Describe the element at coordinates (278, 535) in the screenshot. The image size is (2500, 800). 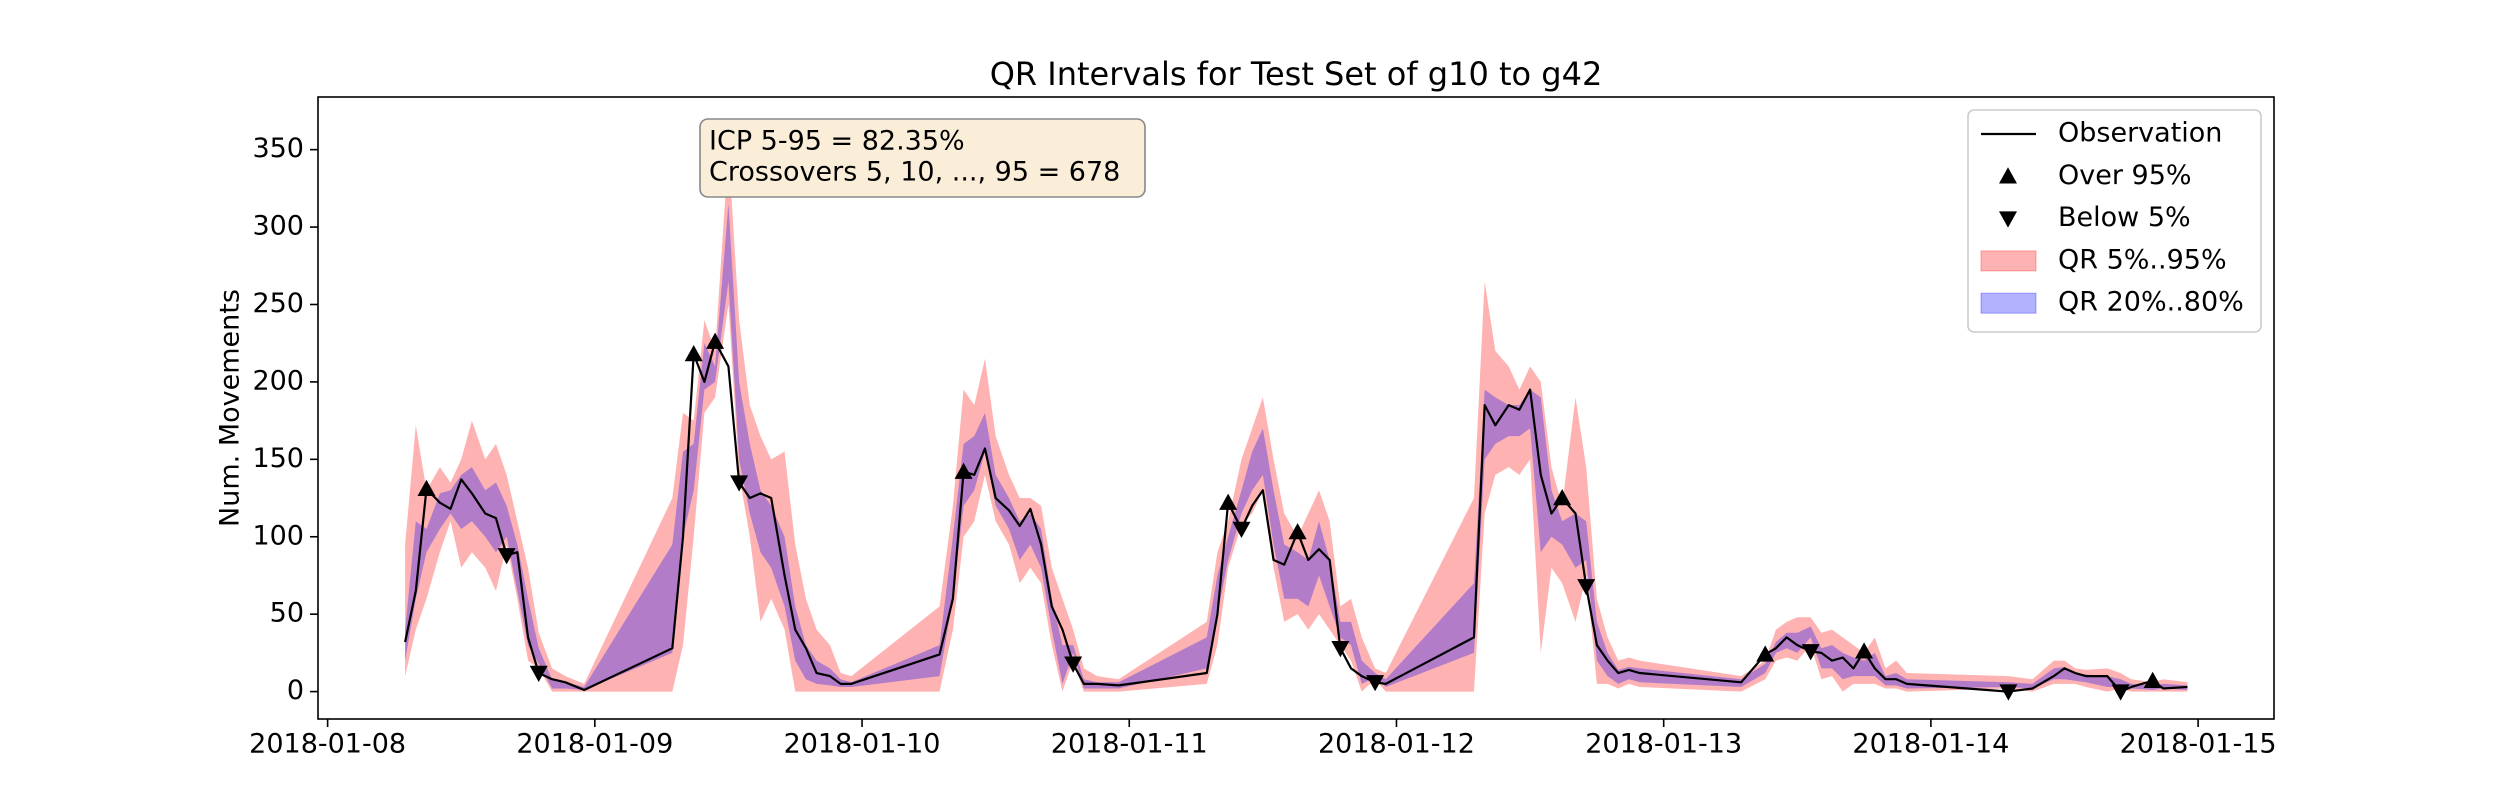
I see `y-tick-label: 100` at that location.